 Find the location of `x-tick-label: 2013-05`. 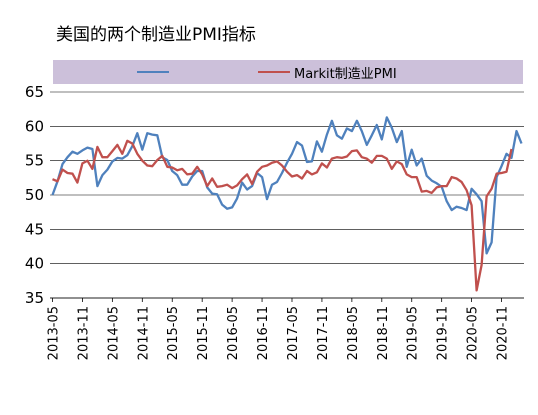

x-tick-label: 2013-05 is located at coordinates (53, 333).